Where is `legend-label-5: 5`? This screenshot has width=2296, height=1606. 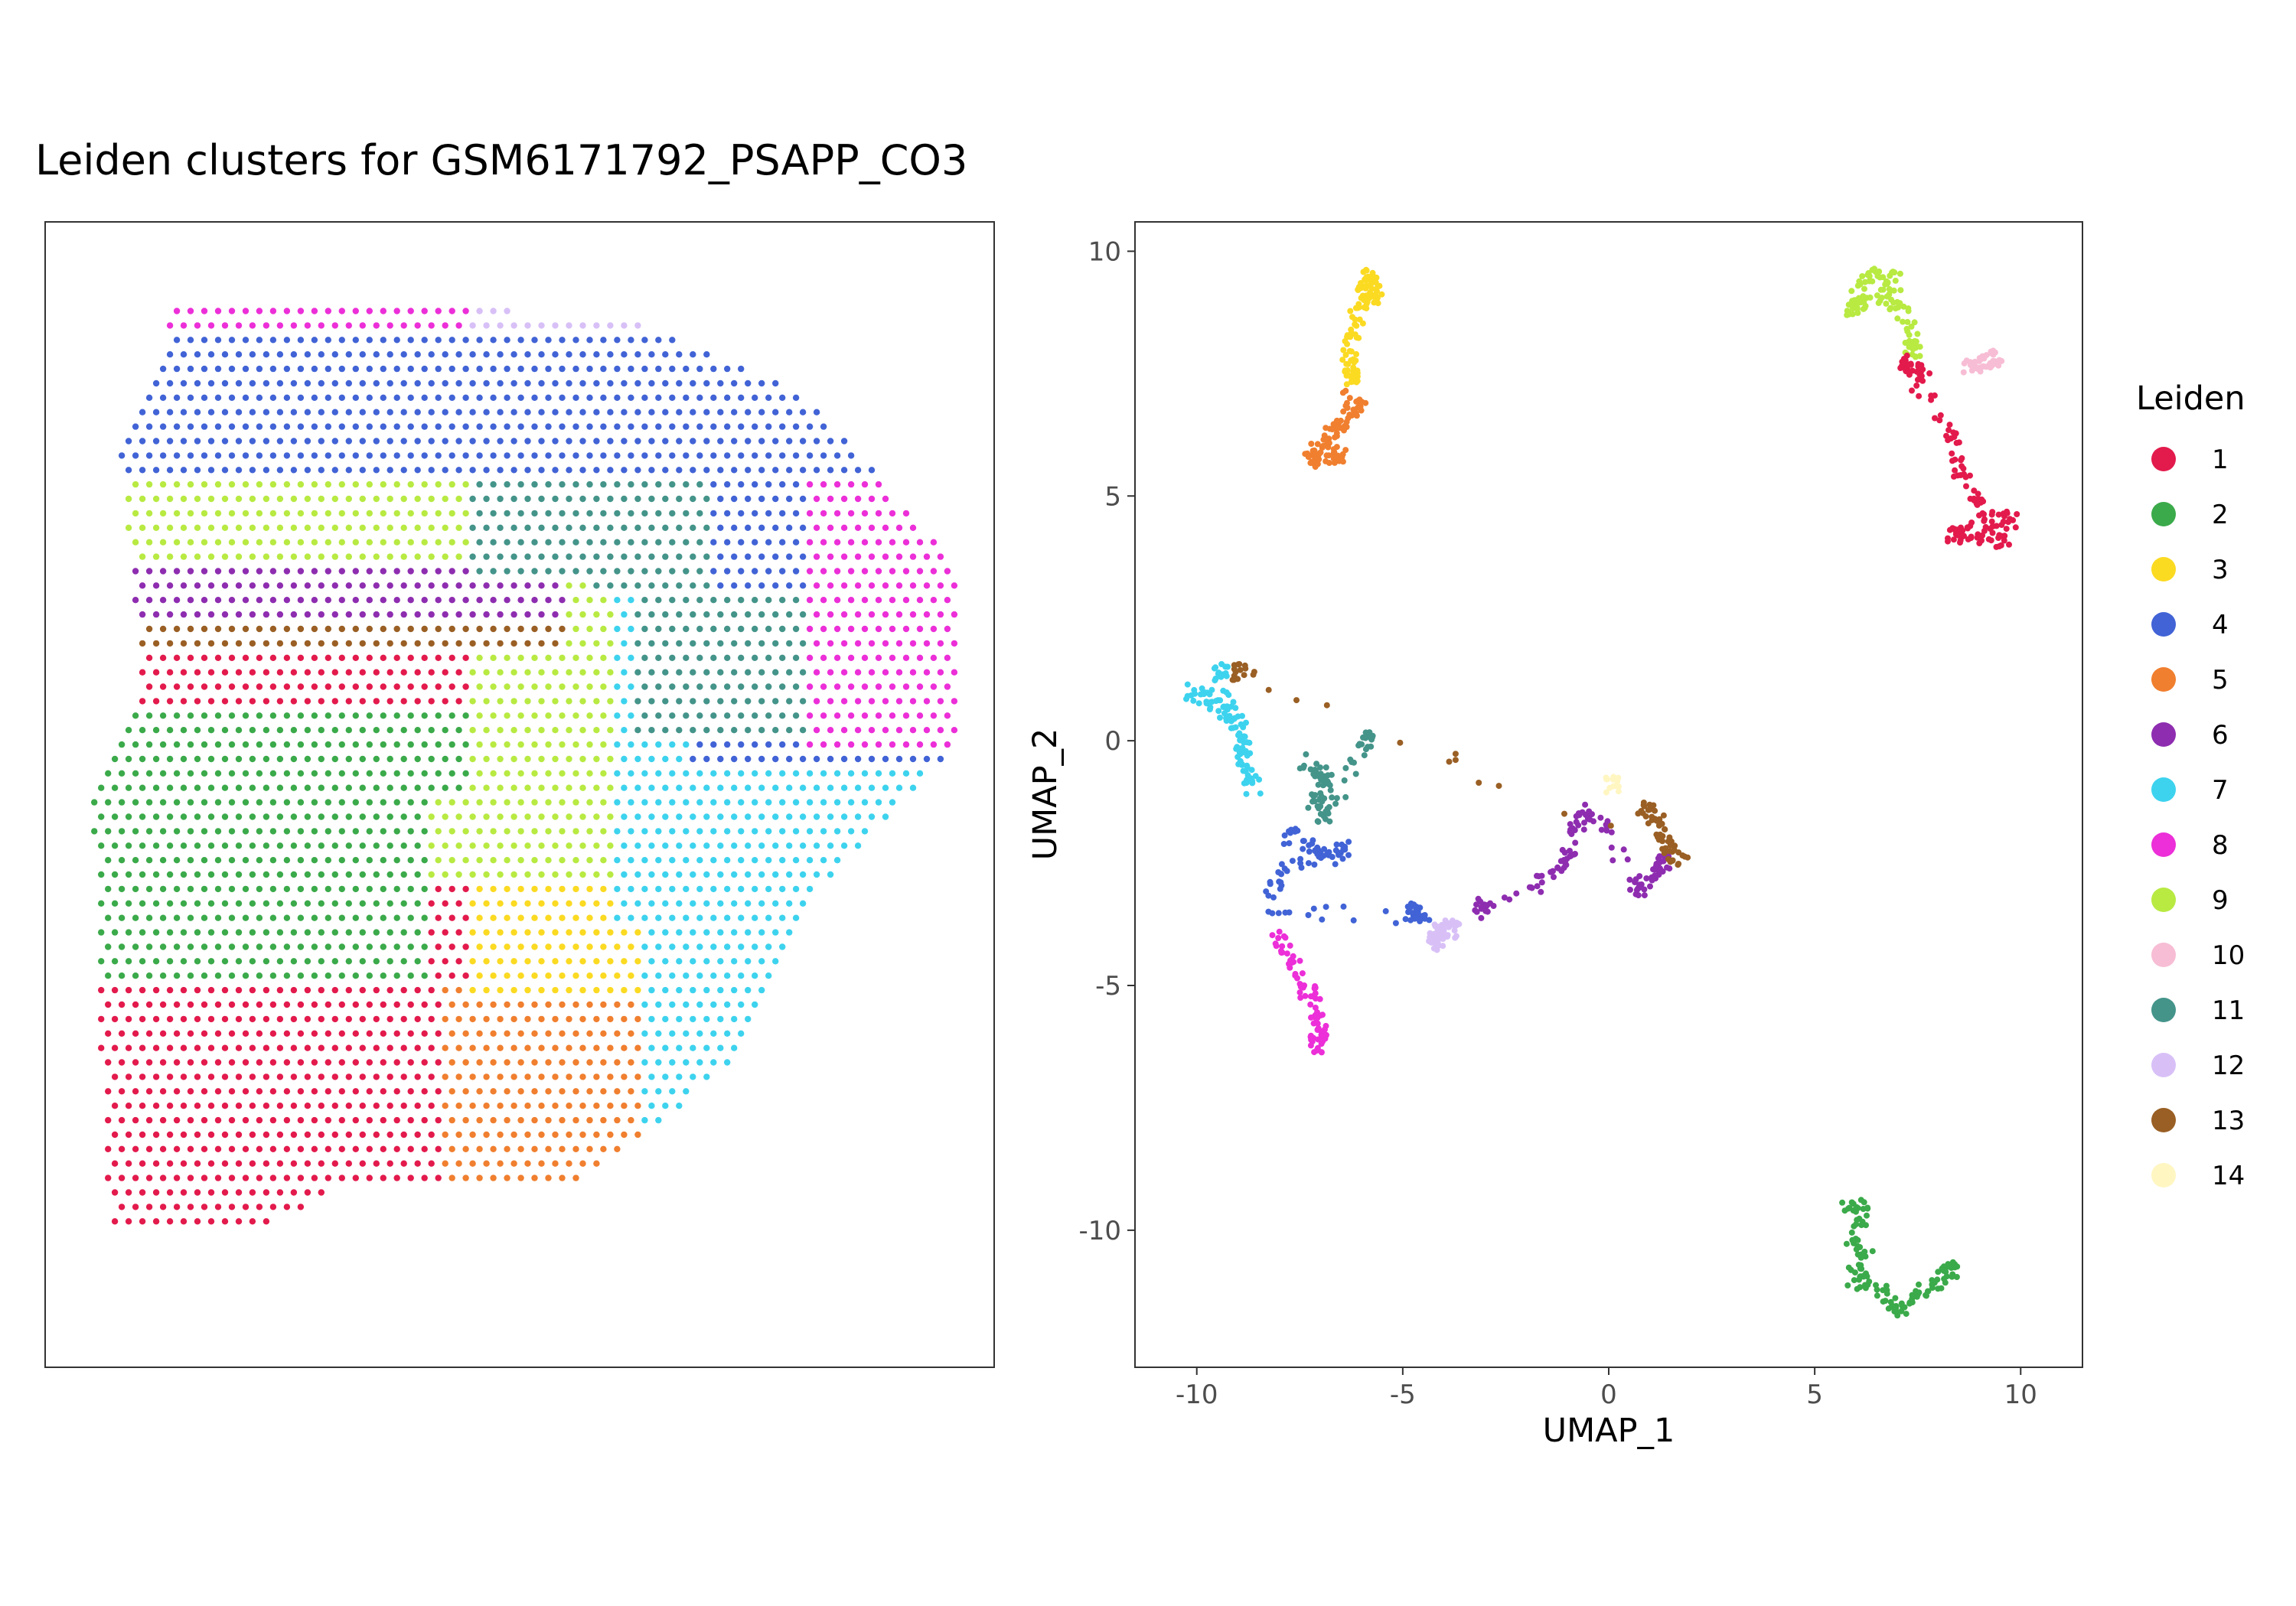 legend-label-5: 5 is located at coordinates (2220, 680).